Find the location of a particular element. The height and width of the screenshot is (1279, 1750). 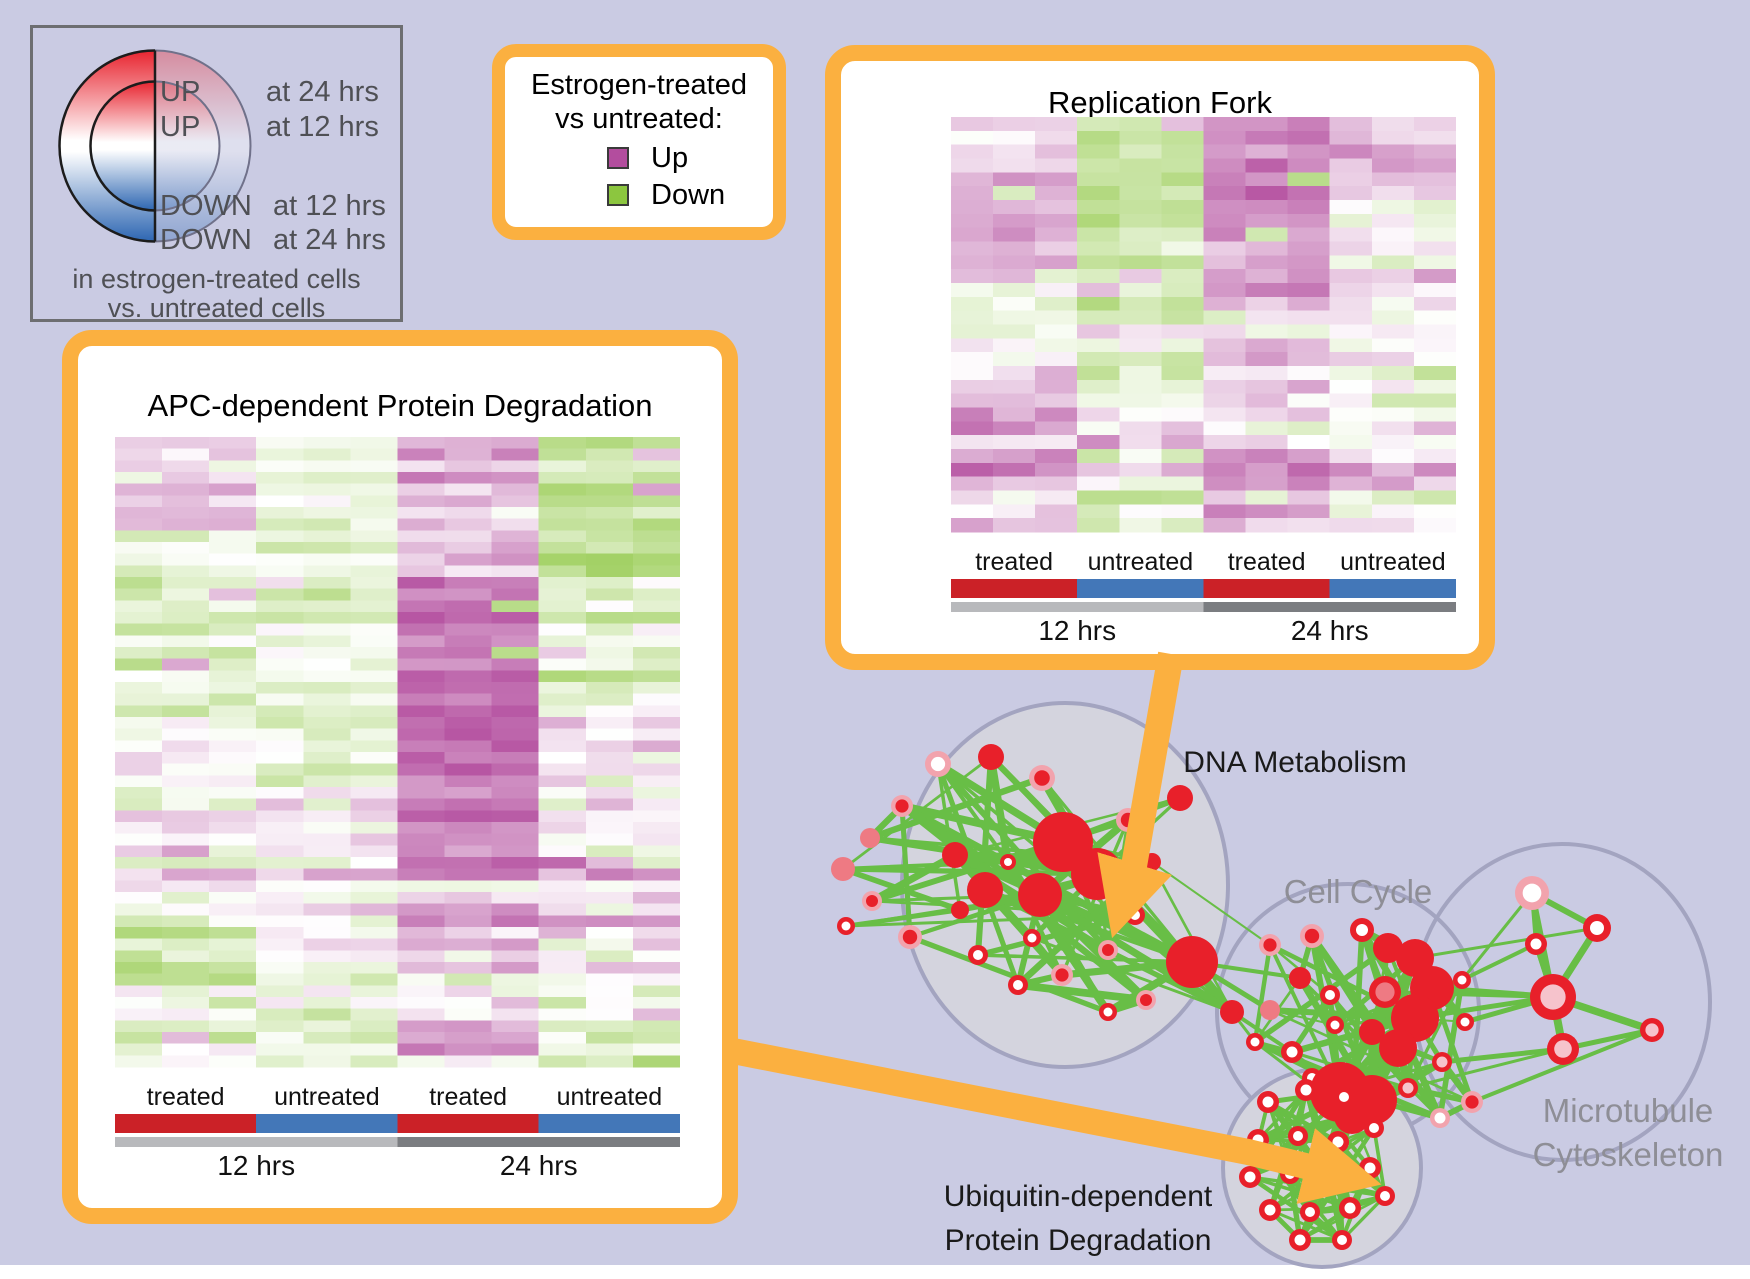

repfork-12hr-bar is located at coordinates (1077, 606).